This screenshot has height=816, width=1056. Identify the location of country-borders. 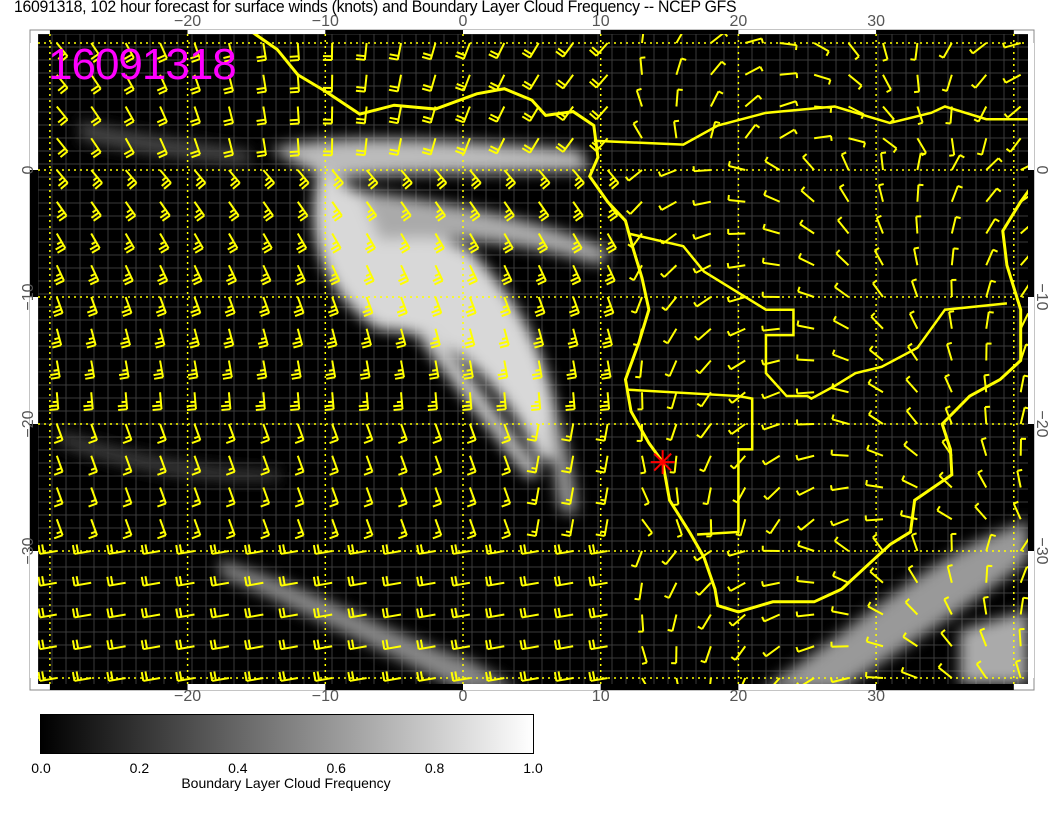
(691, 462).